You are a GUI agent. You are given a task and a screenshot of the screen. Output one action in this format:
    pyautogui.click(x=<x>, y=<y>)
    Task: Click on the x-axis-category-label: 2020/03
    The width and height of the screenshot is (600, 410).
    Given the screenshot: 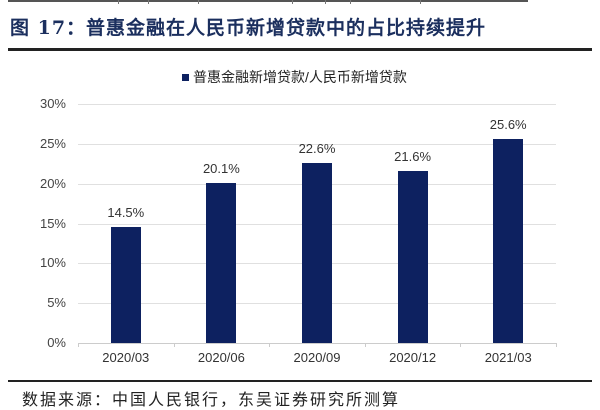 What is the action you would take?
    pyautogui.click(x=126, y=357)
    